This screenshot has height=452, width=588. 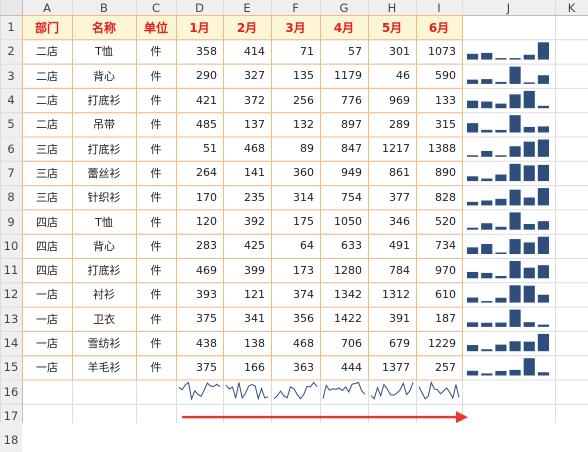 I want to click on row-header-2: 2, so click(x=11, y=51).